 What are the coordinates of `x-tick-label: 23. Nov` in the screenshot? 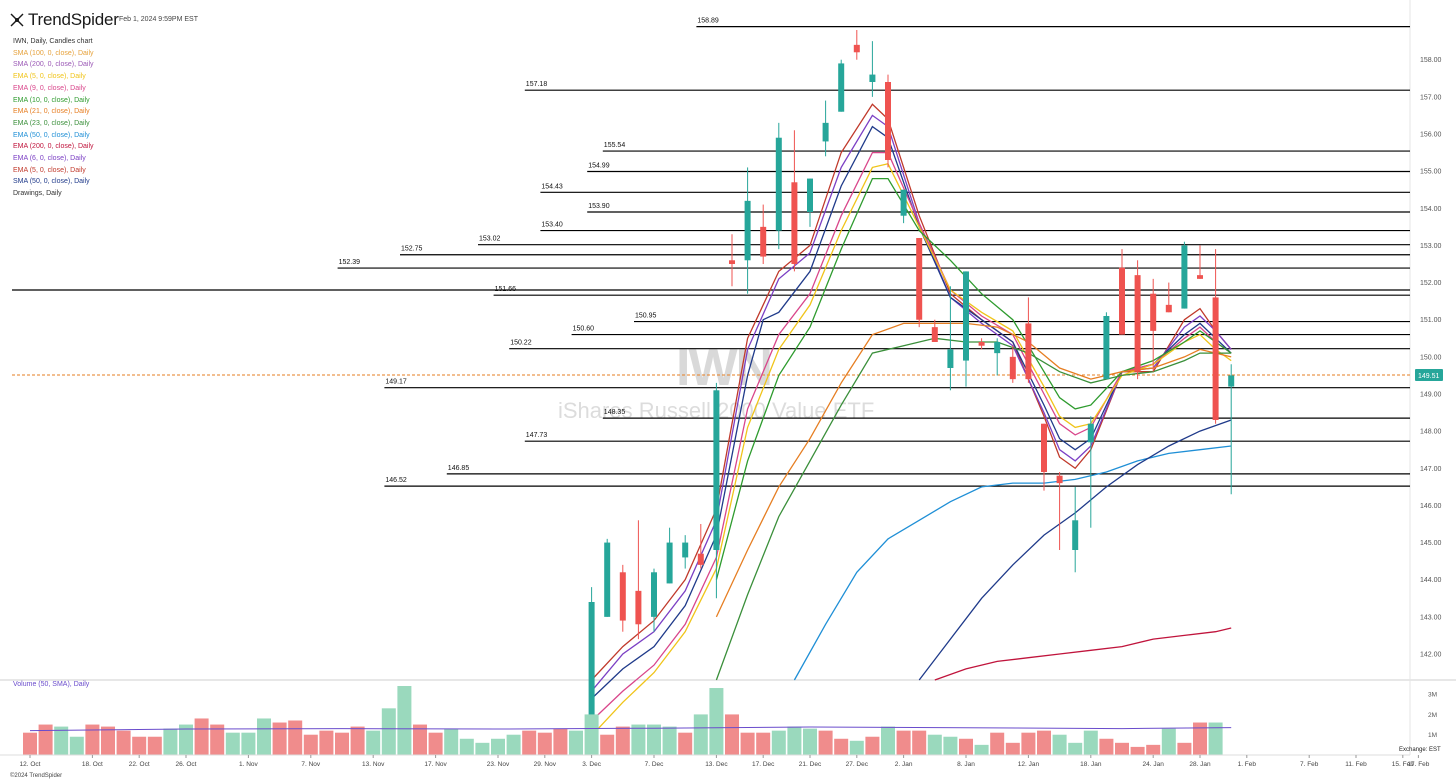 It's located at (498, 764).